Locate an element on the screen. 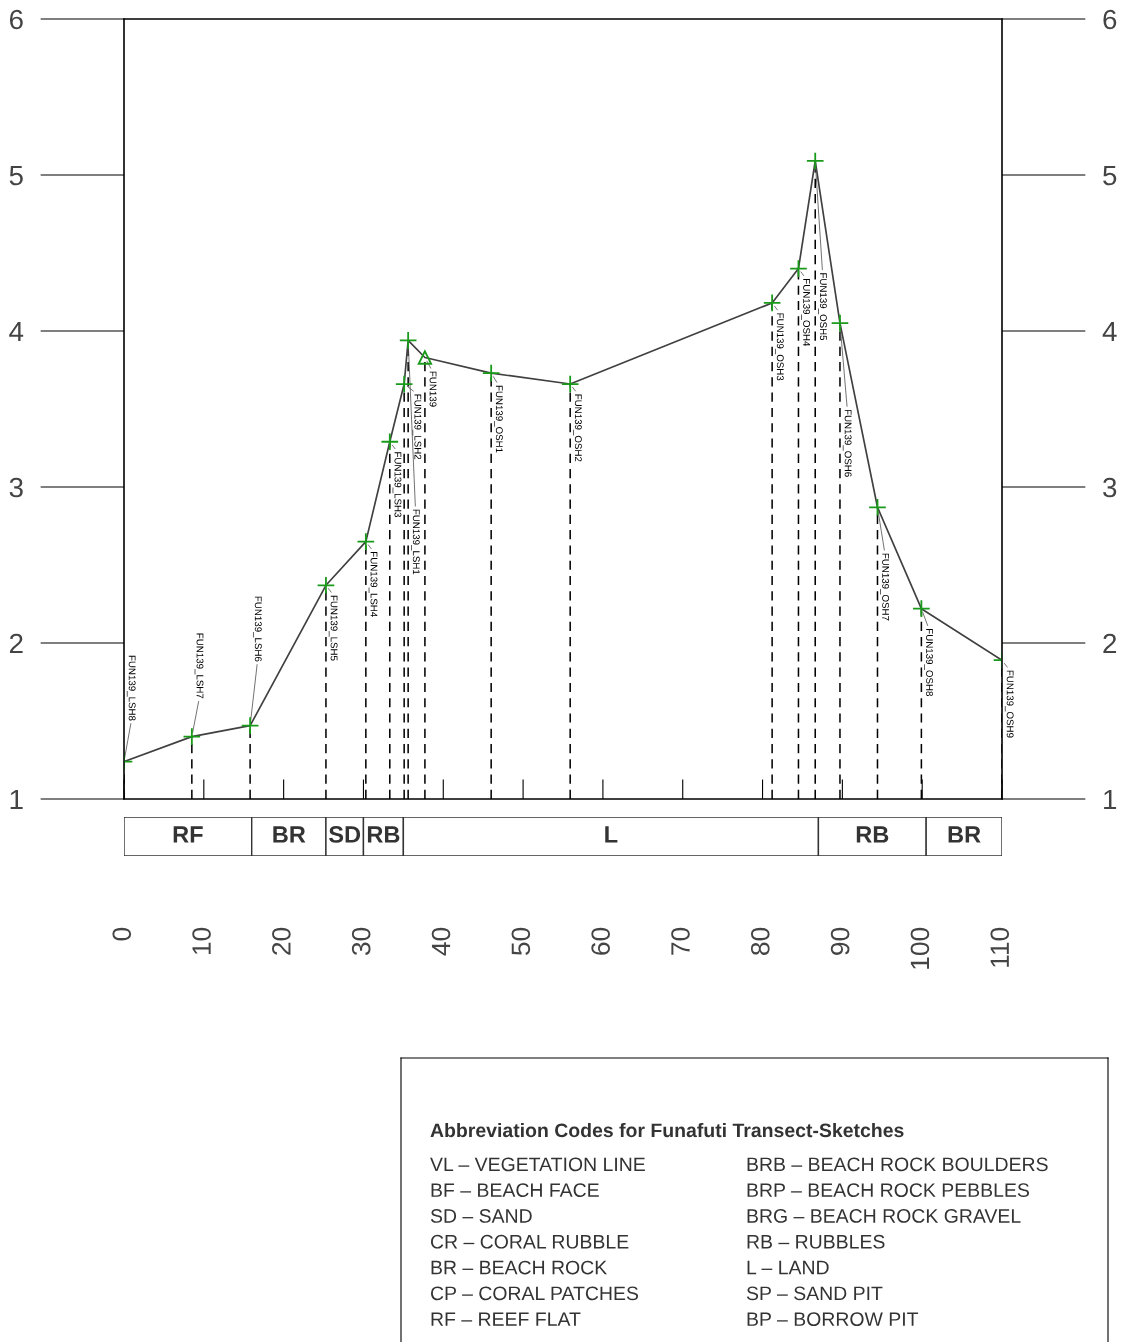 The image size is (1126, 1342). text: RF – REEF FLAT is located at coordinates (506, 1319).